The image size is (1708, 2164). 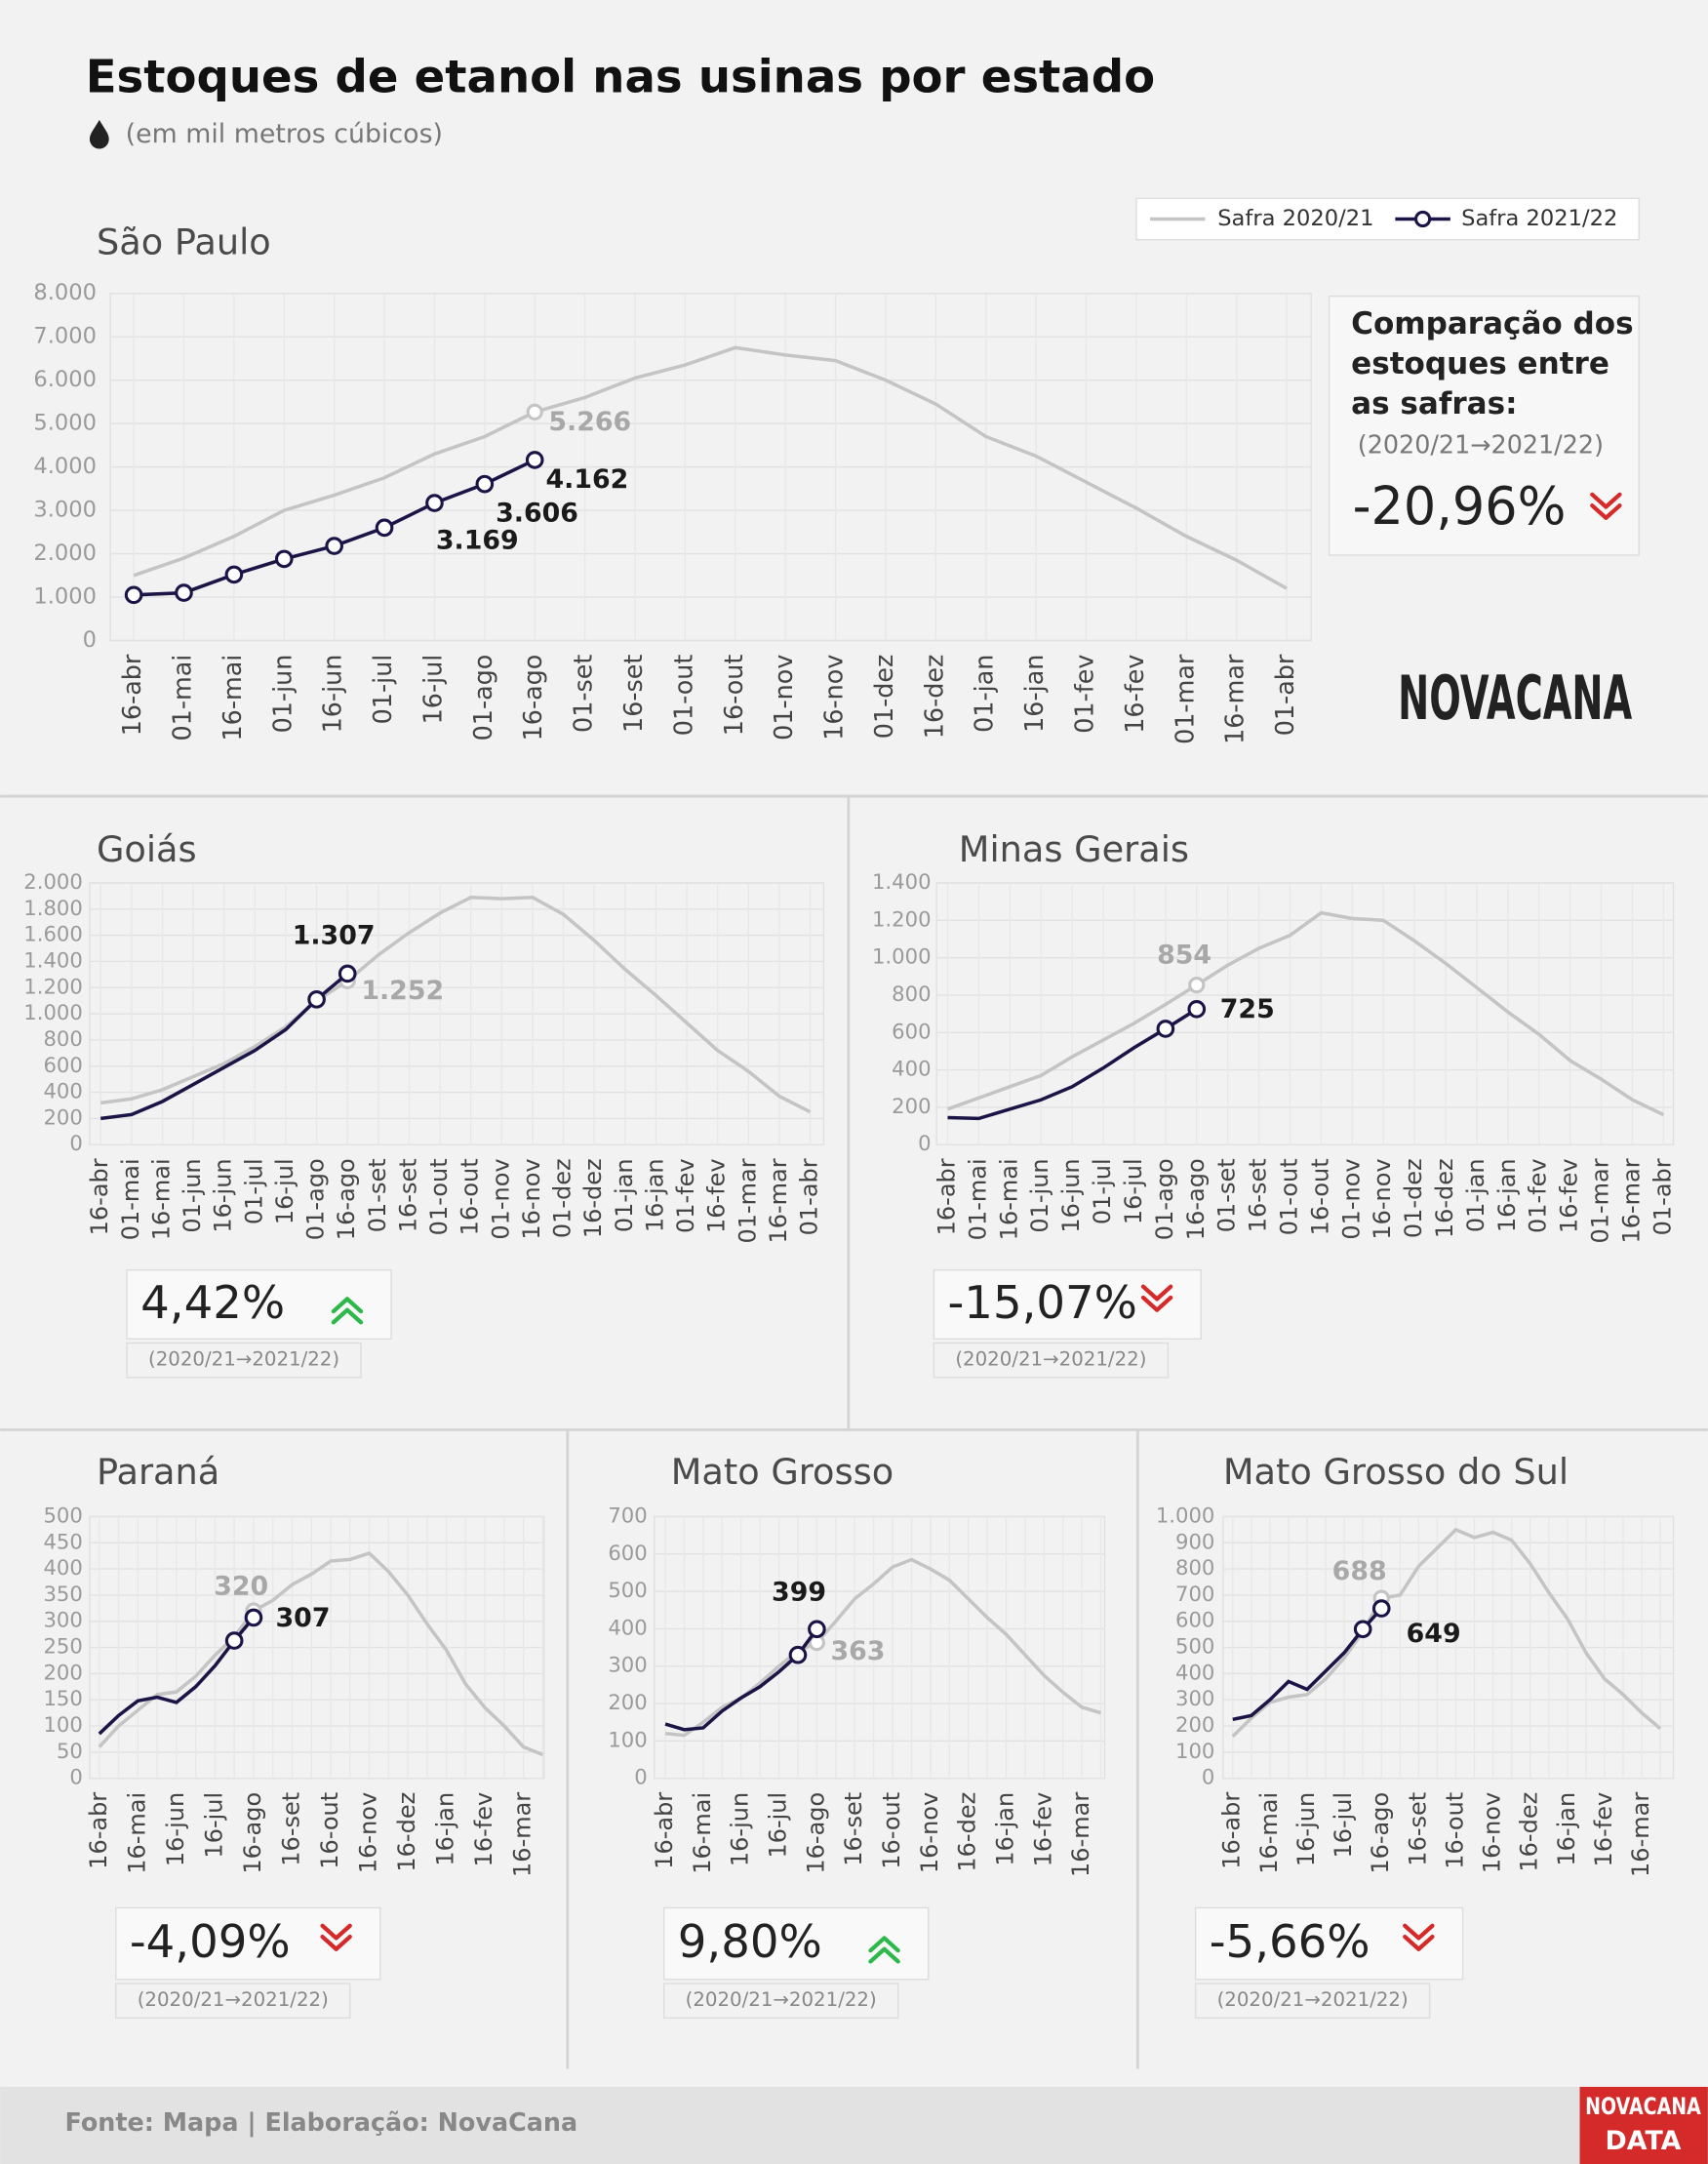 I want to click on y-tick-label: 0, so click(x=75, y=1777).